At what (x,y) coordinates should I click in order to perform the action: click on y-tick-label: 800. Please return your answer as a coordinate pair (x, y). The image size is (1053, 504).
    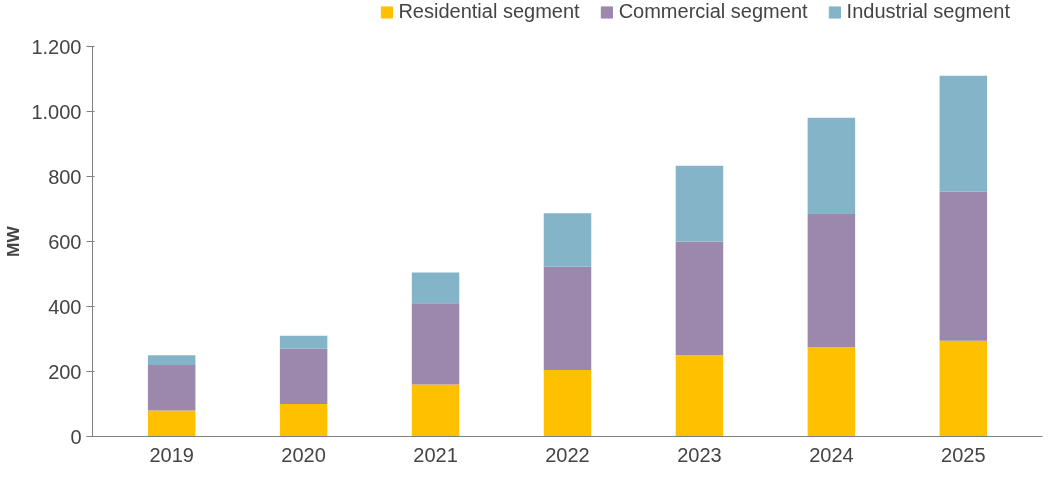
    Looking at the image, I should click on (65, 176).